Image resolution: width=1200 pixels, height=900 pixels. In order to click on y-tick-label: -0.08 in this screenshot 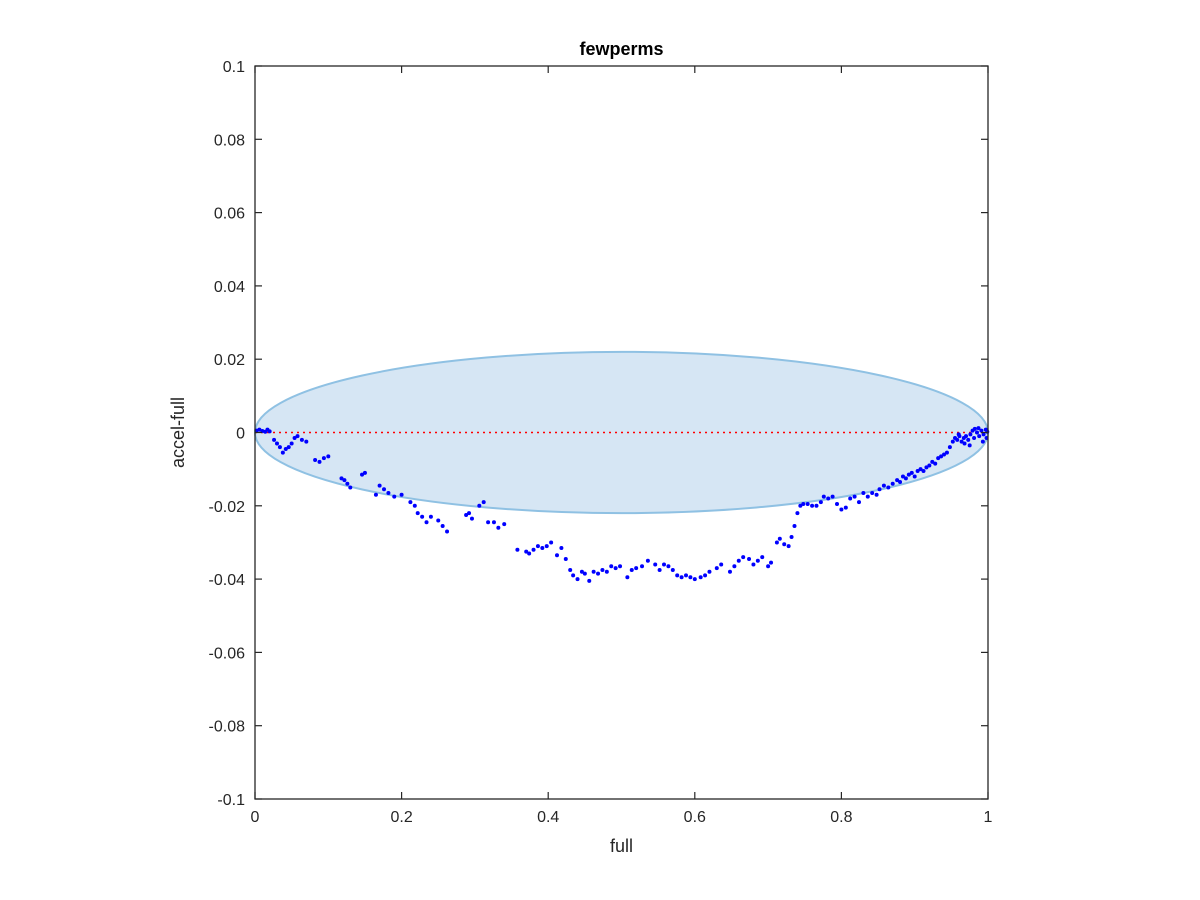, I will do `click(227, 727)`.